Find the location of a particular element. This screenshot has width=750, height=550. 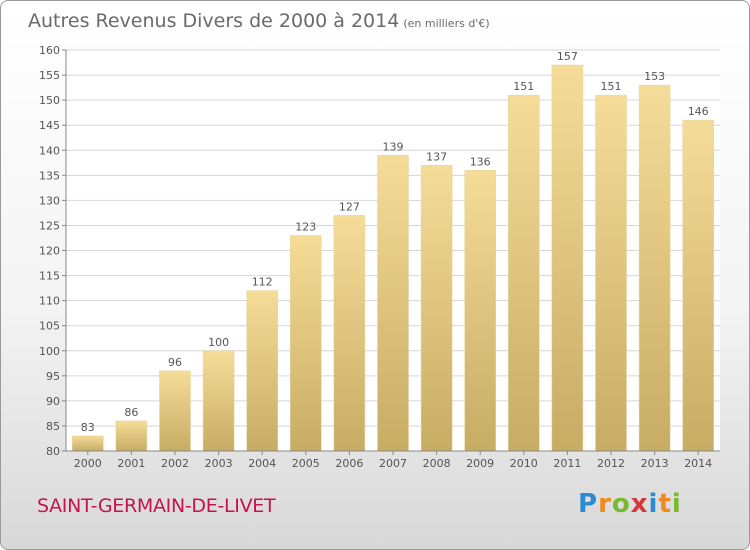

bar-value-label: 86 is located at coordinates (131, 412).